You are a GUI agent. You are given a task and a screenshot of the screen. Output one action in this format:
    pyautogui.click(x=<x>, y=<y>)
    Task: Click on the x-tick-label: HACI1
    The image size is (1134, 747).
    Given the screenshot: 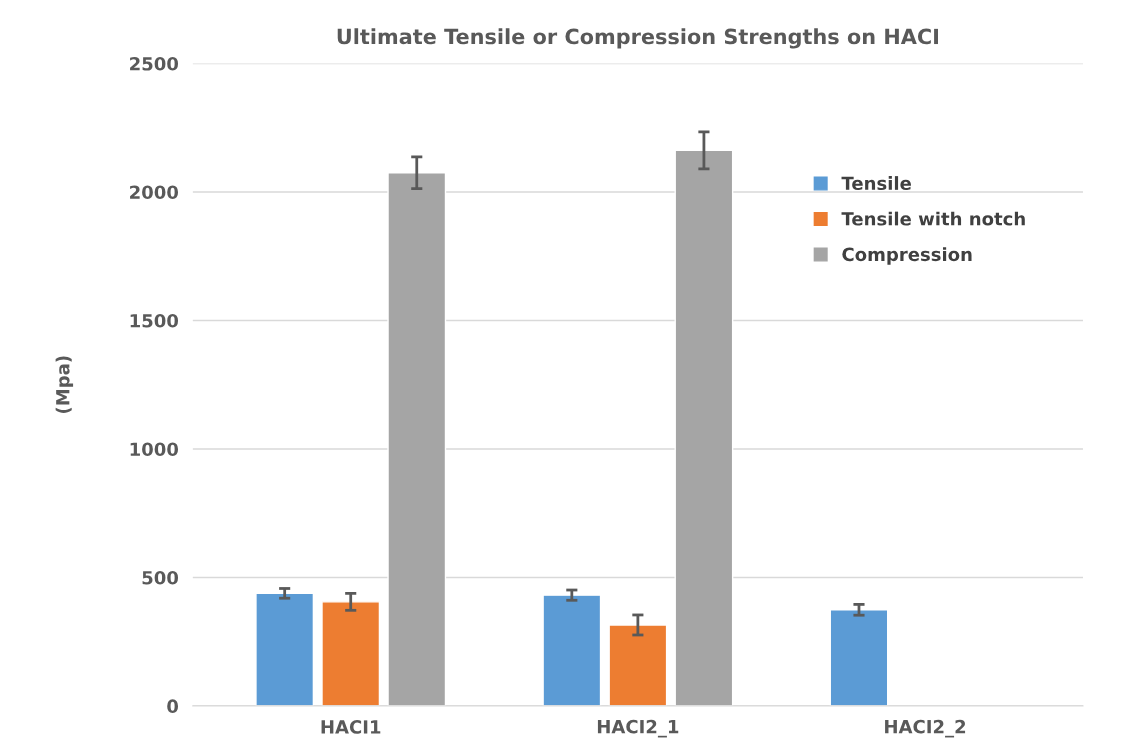 What is the action you would take?
    pyautogui.click(x=351, y=727)
    